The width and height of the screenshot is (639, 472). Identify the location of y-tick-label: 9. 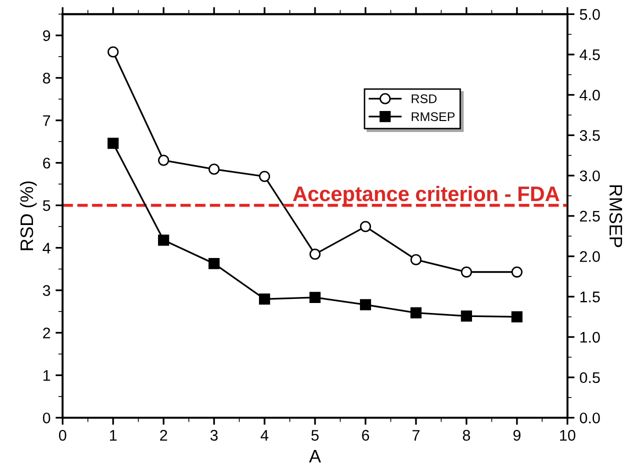
(46, 36).